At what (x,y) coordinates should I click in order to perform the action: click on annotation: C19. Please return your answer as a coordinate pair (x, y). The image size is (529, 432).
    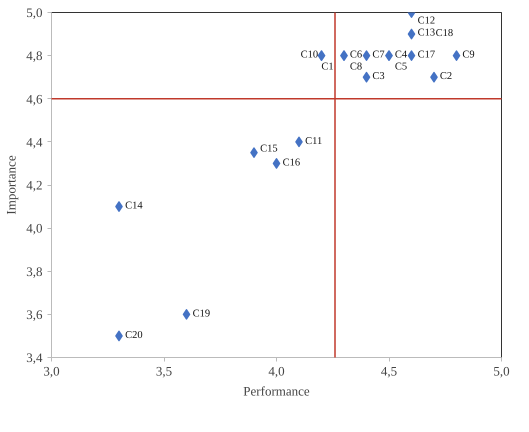
    Looking at the image, I should click on (201, 314).